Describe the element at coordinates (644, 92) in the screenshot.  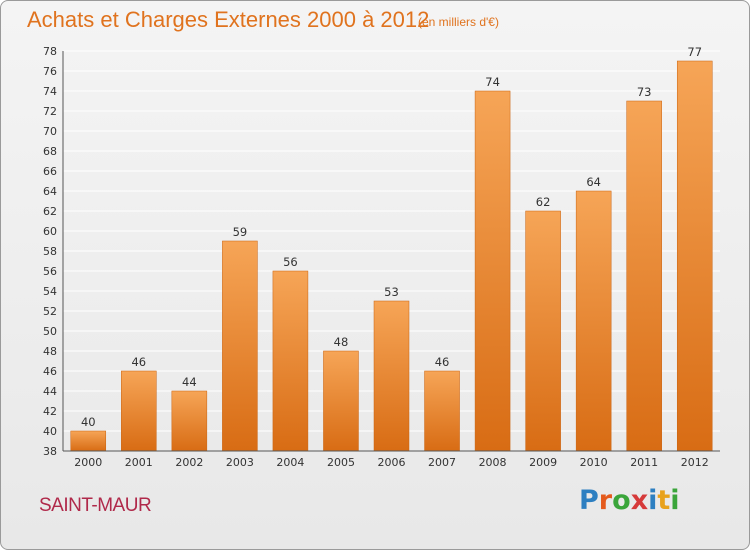
I see `data-label: 73` at that location.